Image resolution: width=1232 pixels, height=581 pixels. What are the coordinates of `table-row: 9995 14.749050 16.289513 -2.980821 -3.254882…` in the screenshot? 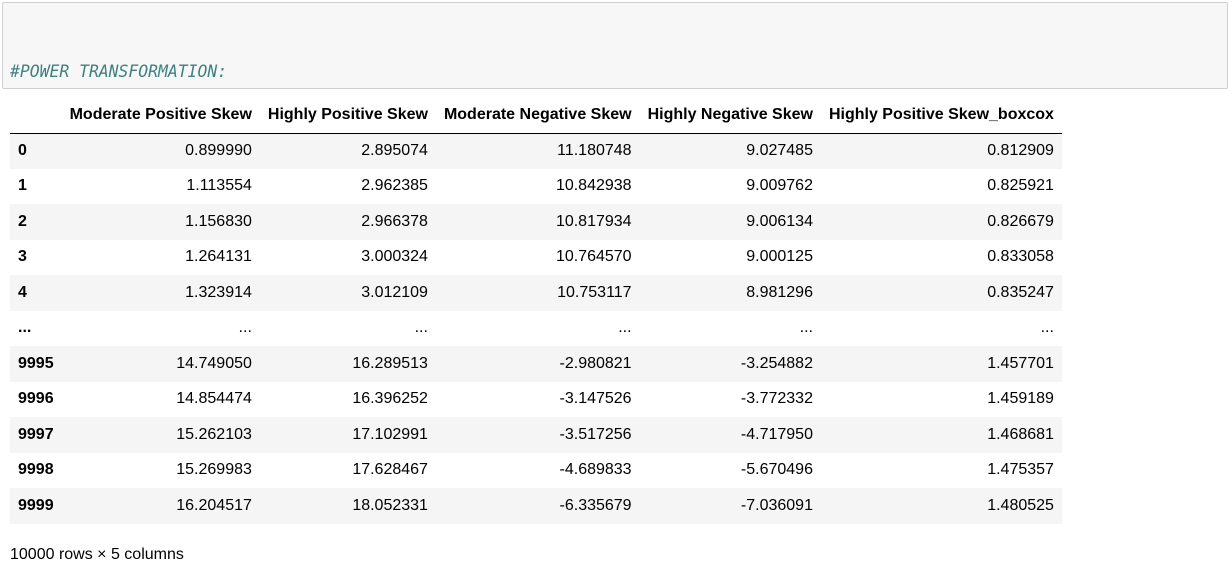 It's located at (536, 364).